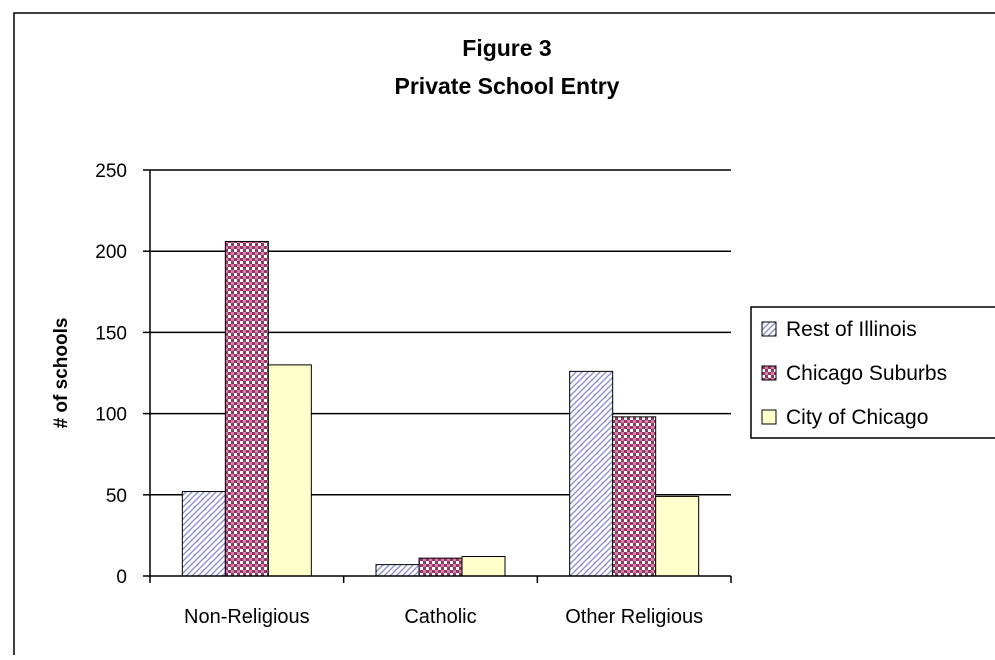 This screenshot has width=995, height=660. I want to click on y-axis-label: # of schools, so click(61, 373).